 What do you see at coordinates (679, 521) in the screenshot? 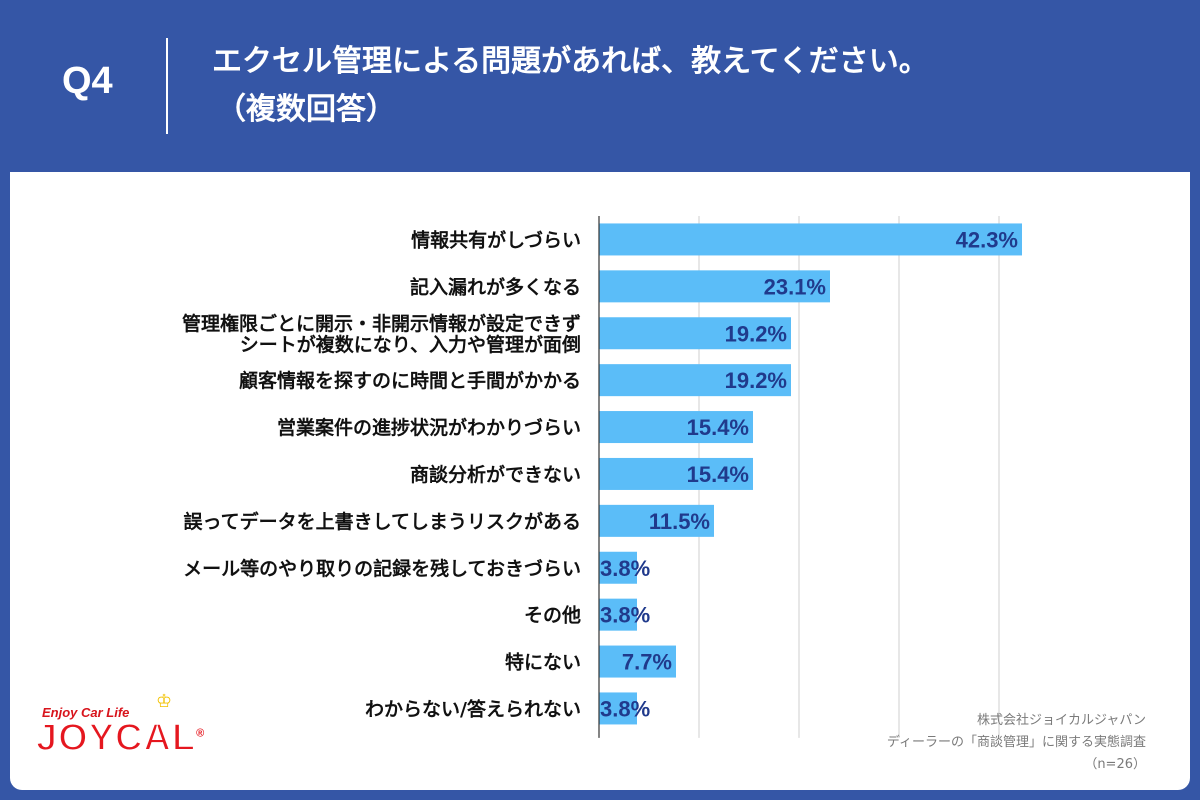
I see `data-label: 11.5%` at bounding box center [679, 521].